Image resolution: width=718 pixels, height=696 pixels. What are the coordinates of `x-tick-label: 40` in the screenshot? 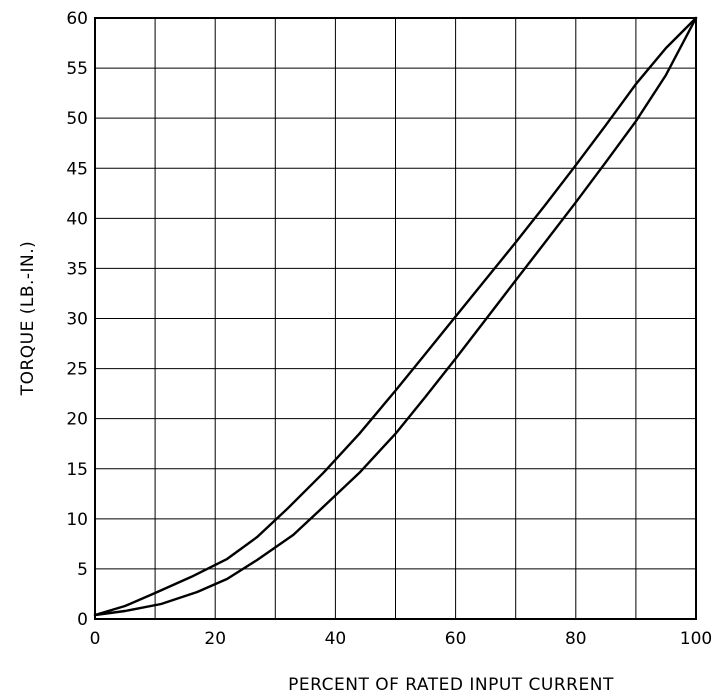 It's located at (336, 639).